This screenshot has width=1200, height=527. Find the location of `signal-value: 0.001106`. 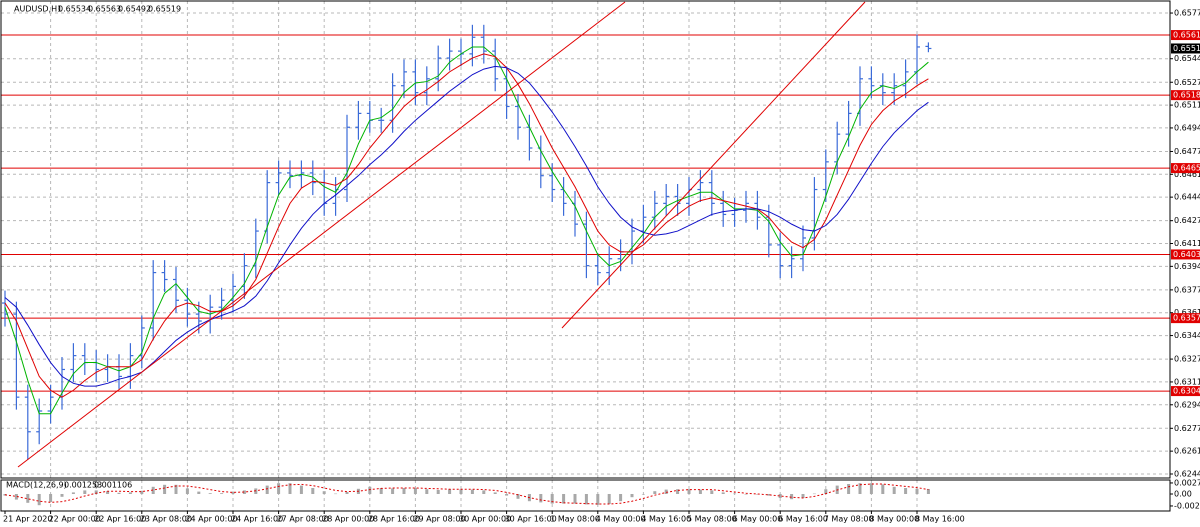

signal-value: 0.001106 is located at coordinates (113, 485).